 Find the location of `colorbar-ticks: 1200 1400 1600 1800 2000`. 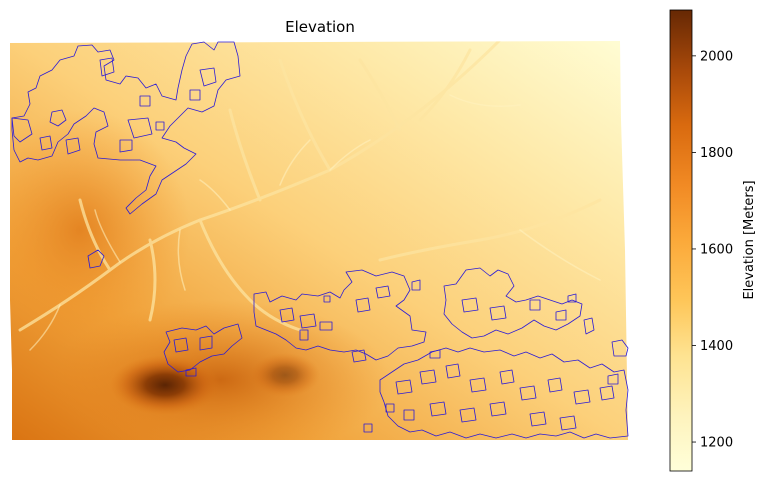

colorbar-ticks: 1200 1400 1600 1800 2000 is located at coordinates (712, 250).